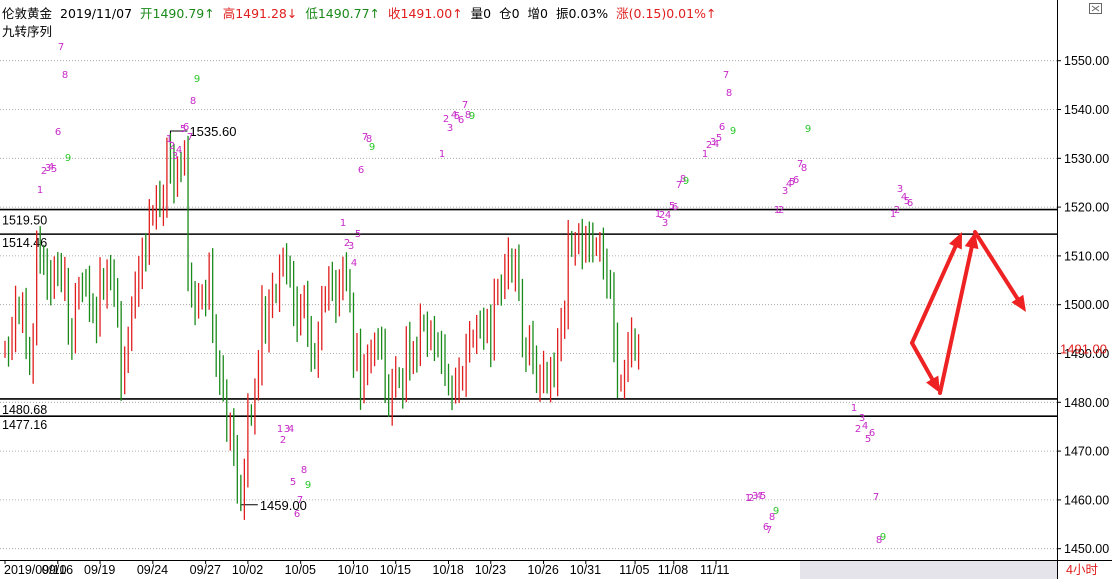 The image size is (1112, 579). Describe the element at coordinates (24, 221) in the screenshot. I see `price-level-label: 1519.50` at that location.